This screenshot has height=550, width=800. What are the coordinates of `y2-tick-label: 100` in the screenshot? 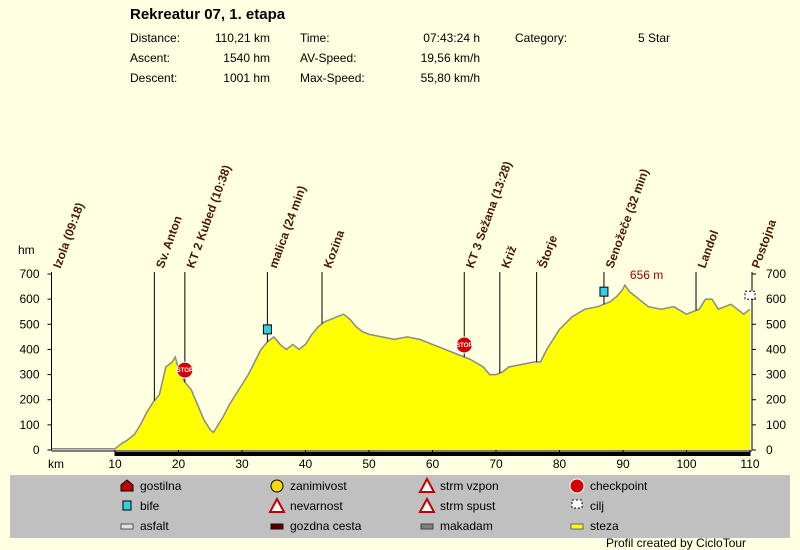 It's located at (776, 425).